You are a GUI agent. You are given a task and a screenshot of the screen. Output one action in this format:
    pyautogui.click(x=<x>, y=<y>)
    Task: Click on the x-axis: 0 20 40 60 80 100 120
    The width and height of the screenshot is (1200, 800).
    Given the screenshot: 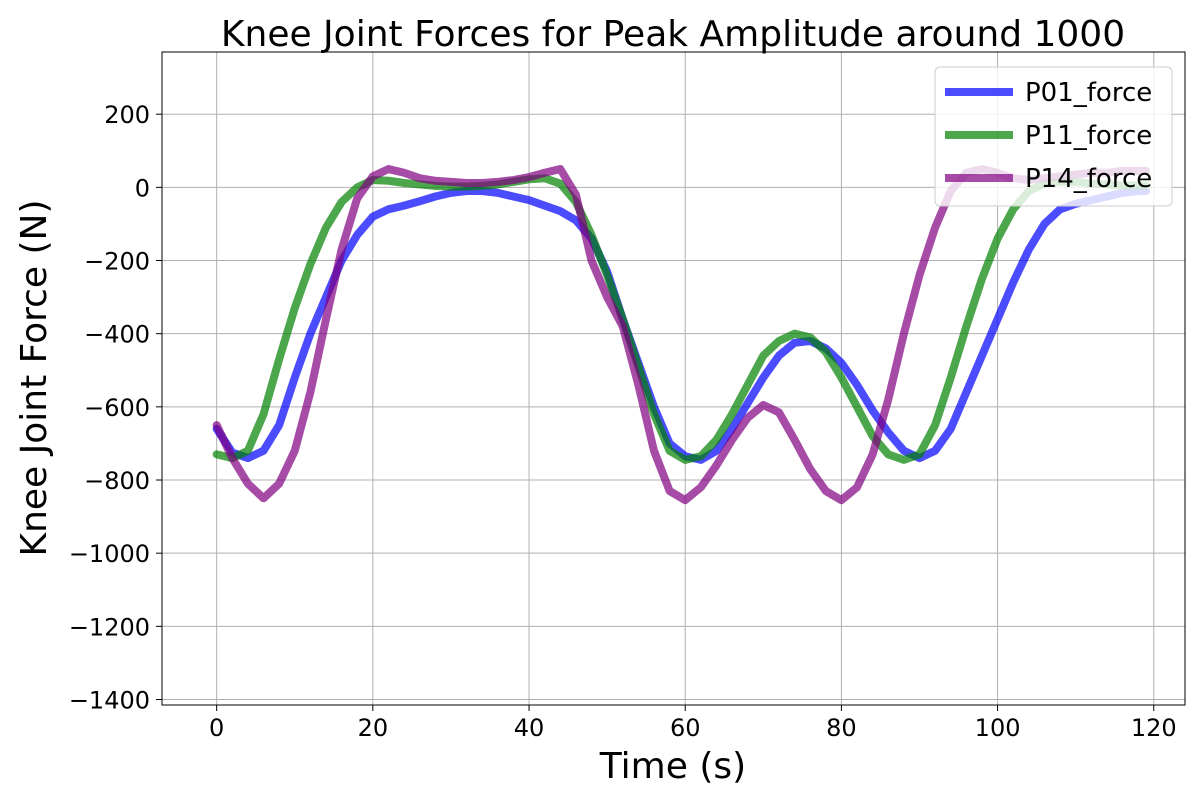 What is the action you would take?
    pyautogui.click(x=693, y=723)
    